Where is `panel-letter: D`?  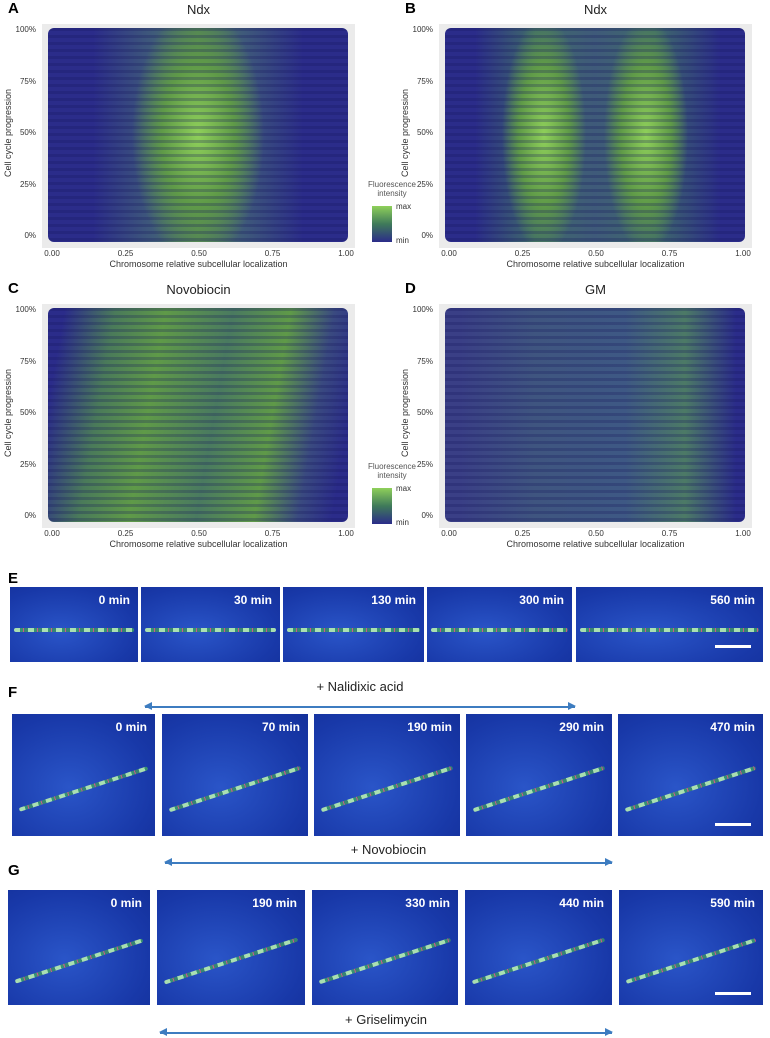 panel-letter: D is located at coordinates (410, 288).